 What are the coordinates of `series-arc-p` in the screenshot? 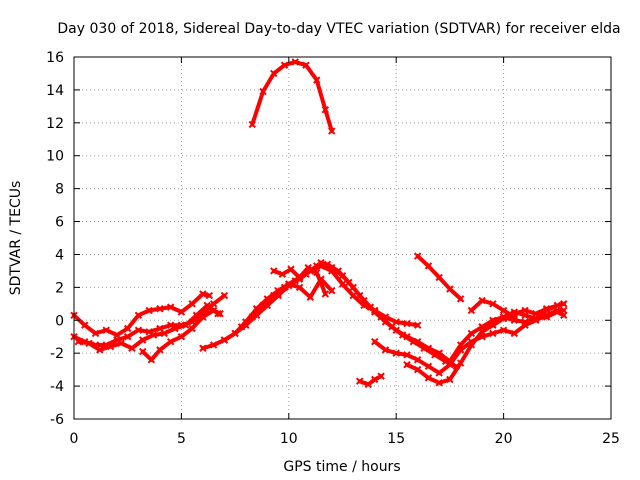 It's located at (493, 308).